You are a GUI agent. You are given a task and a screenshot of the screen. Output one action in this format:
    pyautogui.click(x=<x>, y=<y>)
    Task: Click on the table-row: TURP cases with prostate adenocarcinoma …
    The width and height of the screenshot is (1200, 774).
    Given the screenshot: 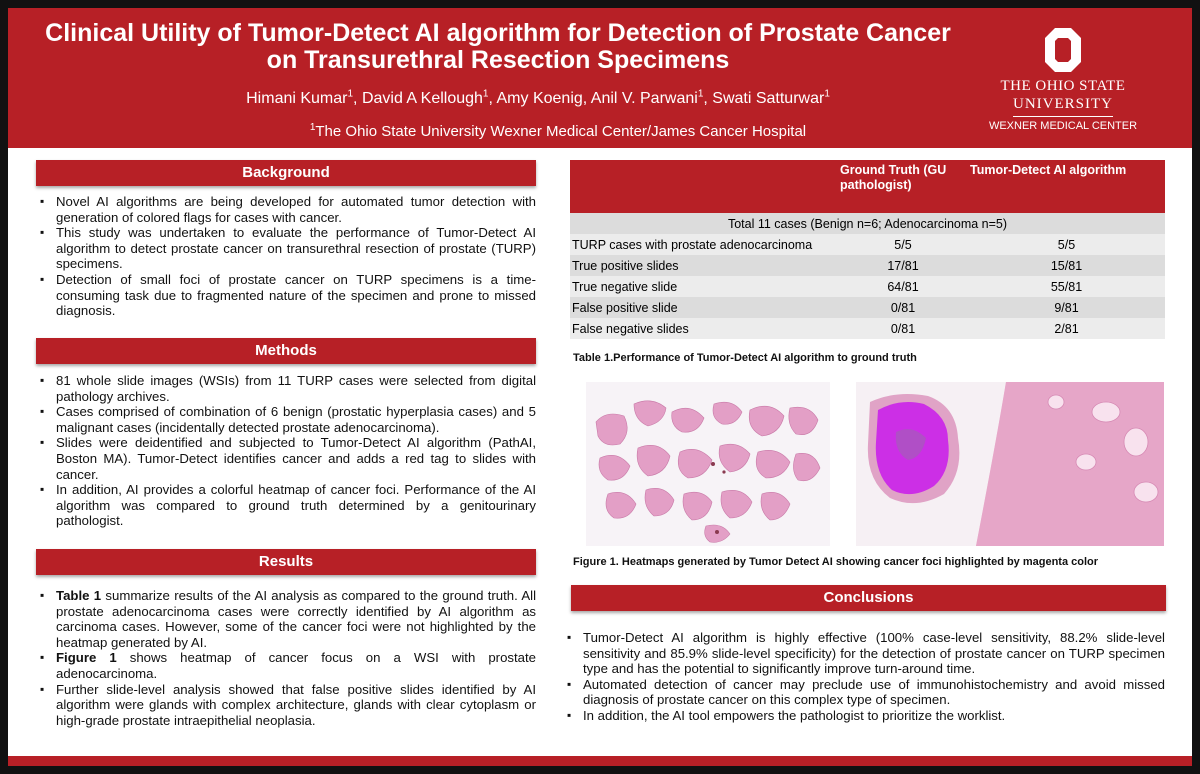 What is the action you would take?
    pyautogui.click(x=867, y=244)
    